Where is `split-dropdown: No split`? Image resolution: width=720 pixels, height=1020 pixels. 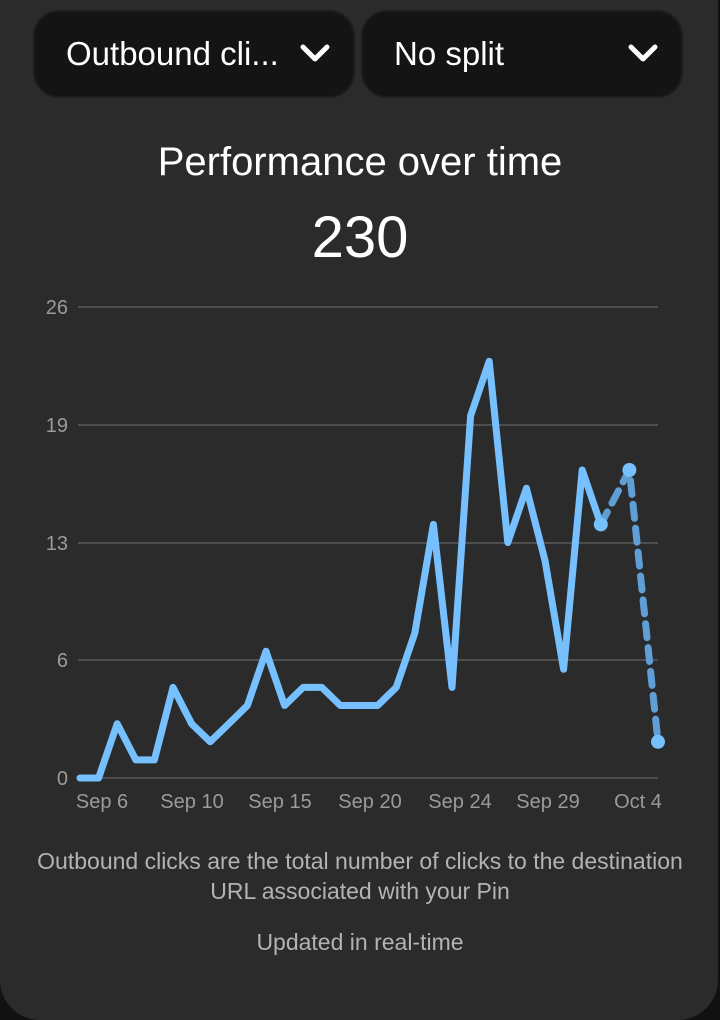 split-dropdown: No split is located at coordinates (522, 54).